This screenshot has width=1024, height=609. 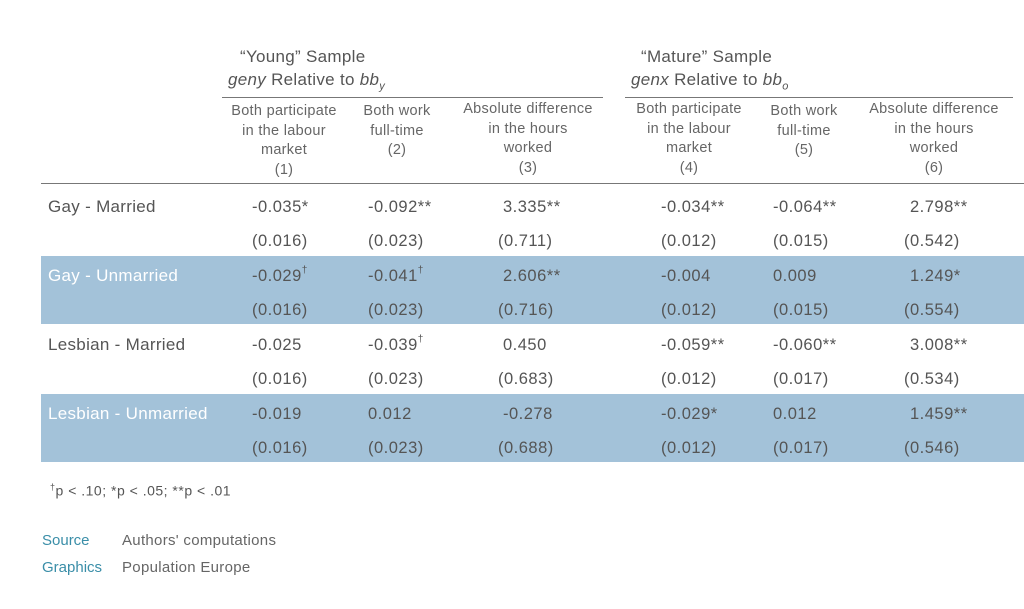 I want to click on coefficient-value: -0.059**, so click(x=693, y=345).